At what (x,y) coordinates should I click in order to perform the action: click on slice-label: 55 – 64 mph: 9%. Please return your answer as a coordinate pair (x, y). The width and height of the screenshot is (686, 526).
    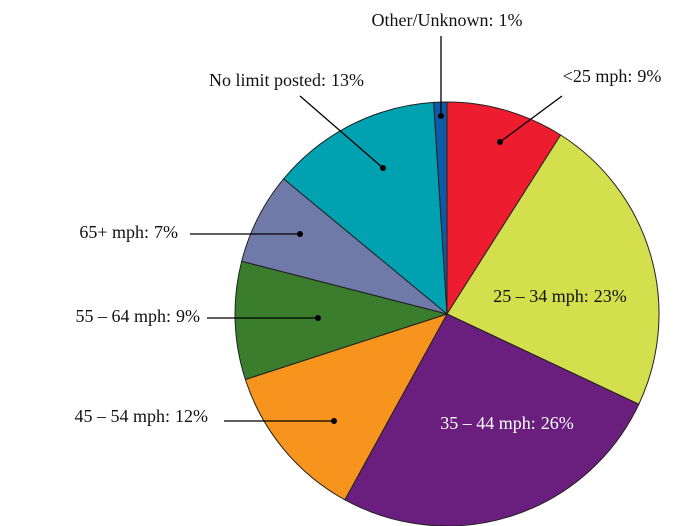
    Looking at the image, I should click on (137, 316).